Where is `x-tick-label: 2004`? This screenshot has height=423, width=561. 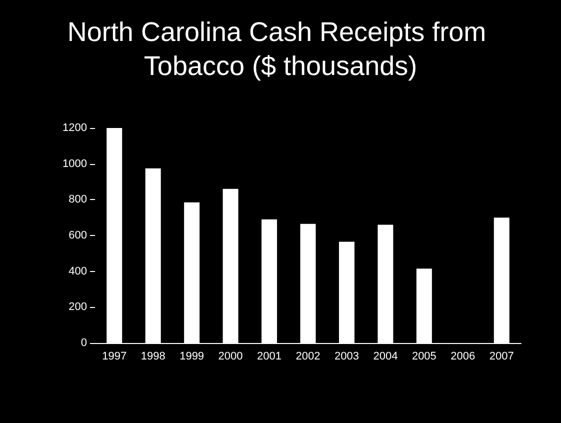 x-tick-label: 2004 is located at coordinates (385, 356).